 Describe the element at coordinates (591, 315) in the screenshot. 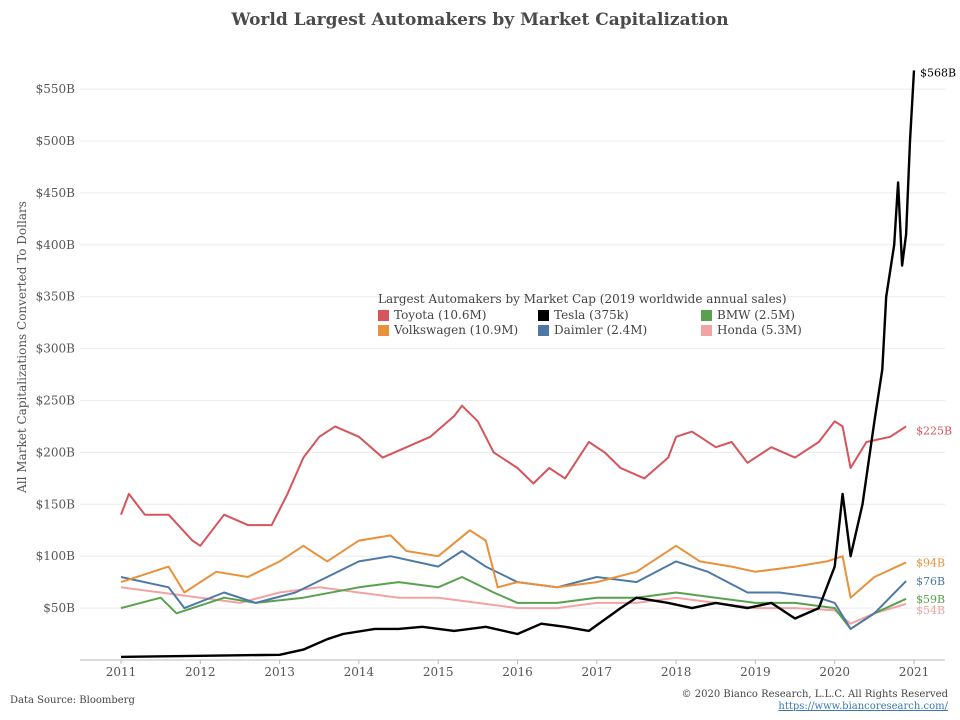

I see `legend-label: Tesla (375k)` at that location.